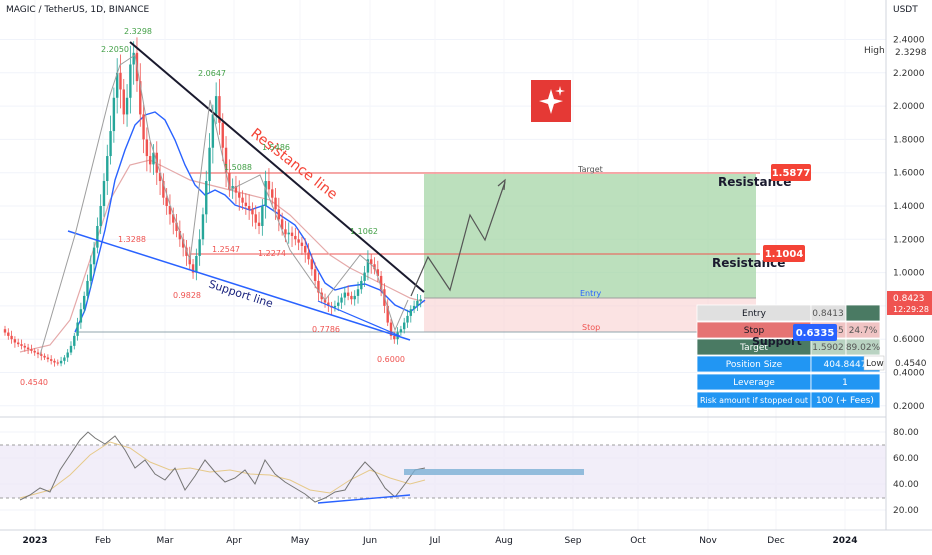 The height and width of the screenshot is (555, 932). Describe the element at coordinates (909, 407) in the screenshot. I see `price-tick-label: 0.2000` at that location.